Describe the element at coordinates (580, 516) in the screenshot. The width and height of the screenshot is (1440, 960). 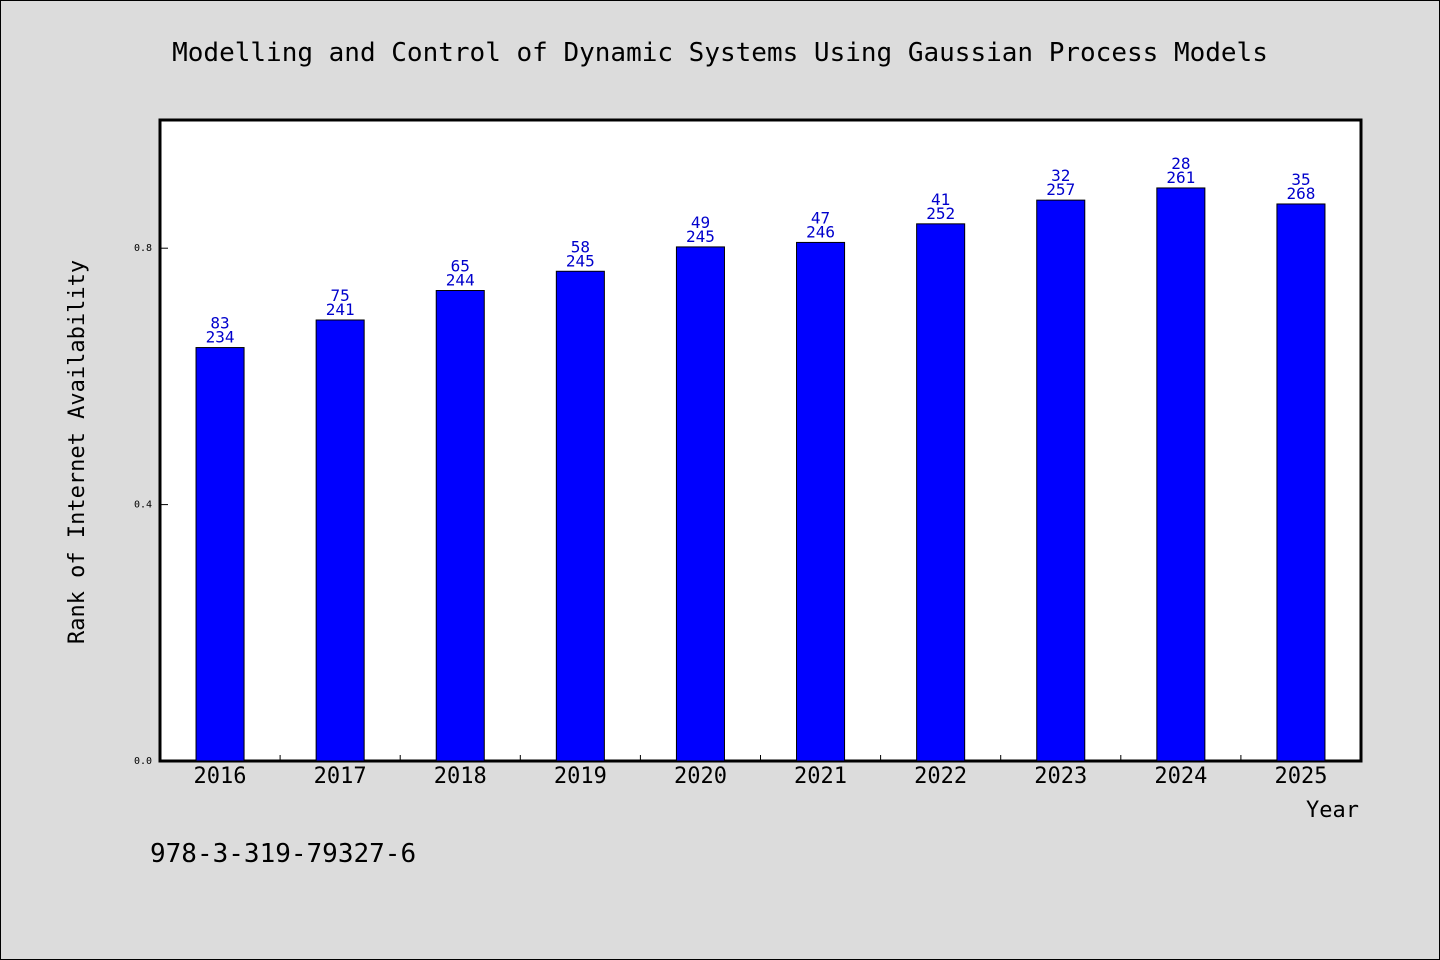
I see `bar-2019` at that location.